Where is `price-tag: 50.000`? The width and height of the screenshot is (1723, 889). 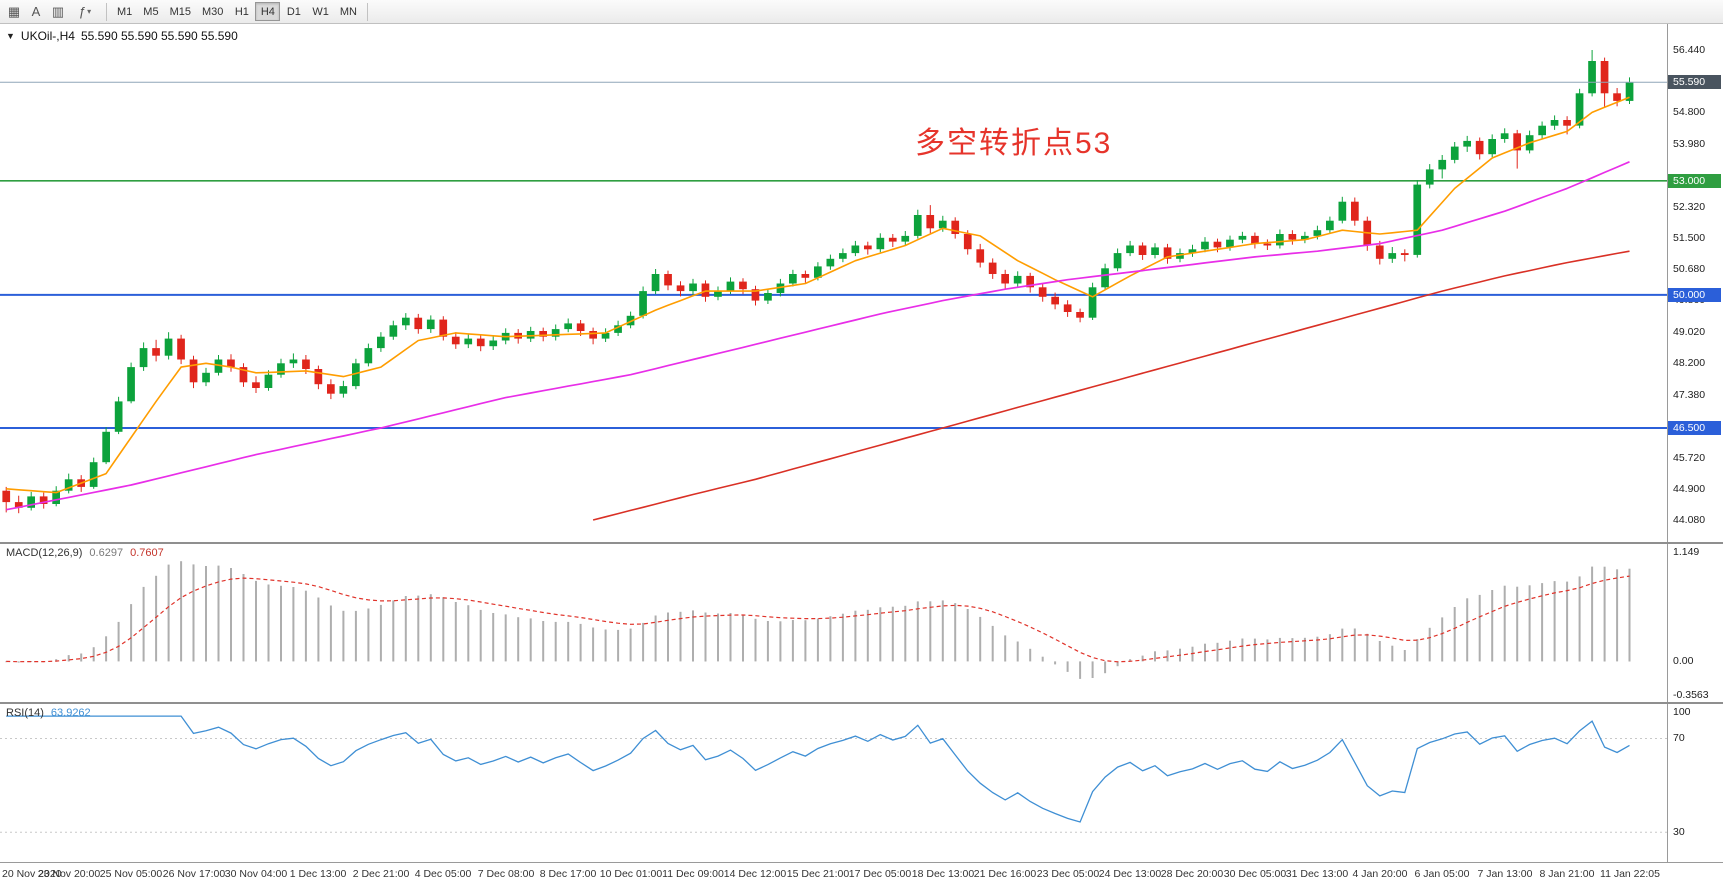 price-tag: 50.000 is located at coordinates (1694, 295).